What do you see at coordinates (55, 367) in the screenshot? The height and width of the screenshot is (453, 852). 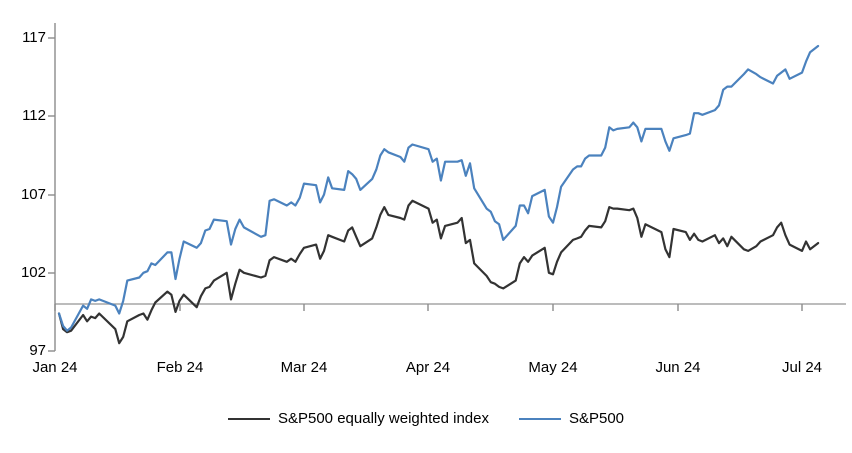 I see `x-tick-label-jan: Jan 24` at bounding box center [55, 367].